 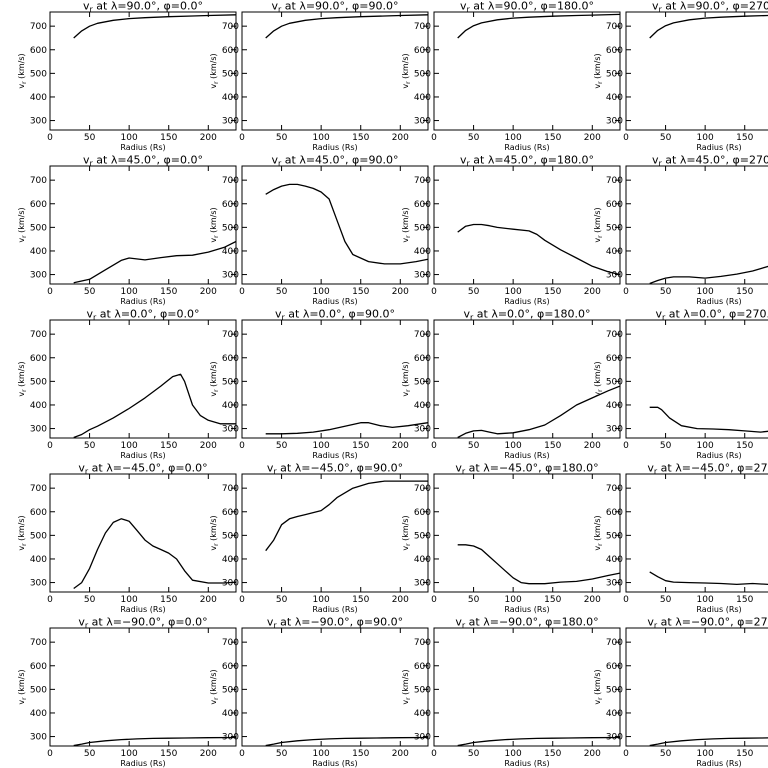 I want to click on title-location: at λ=90.0°, φ=90.0°, so click(x=339, y=6).